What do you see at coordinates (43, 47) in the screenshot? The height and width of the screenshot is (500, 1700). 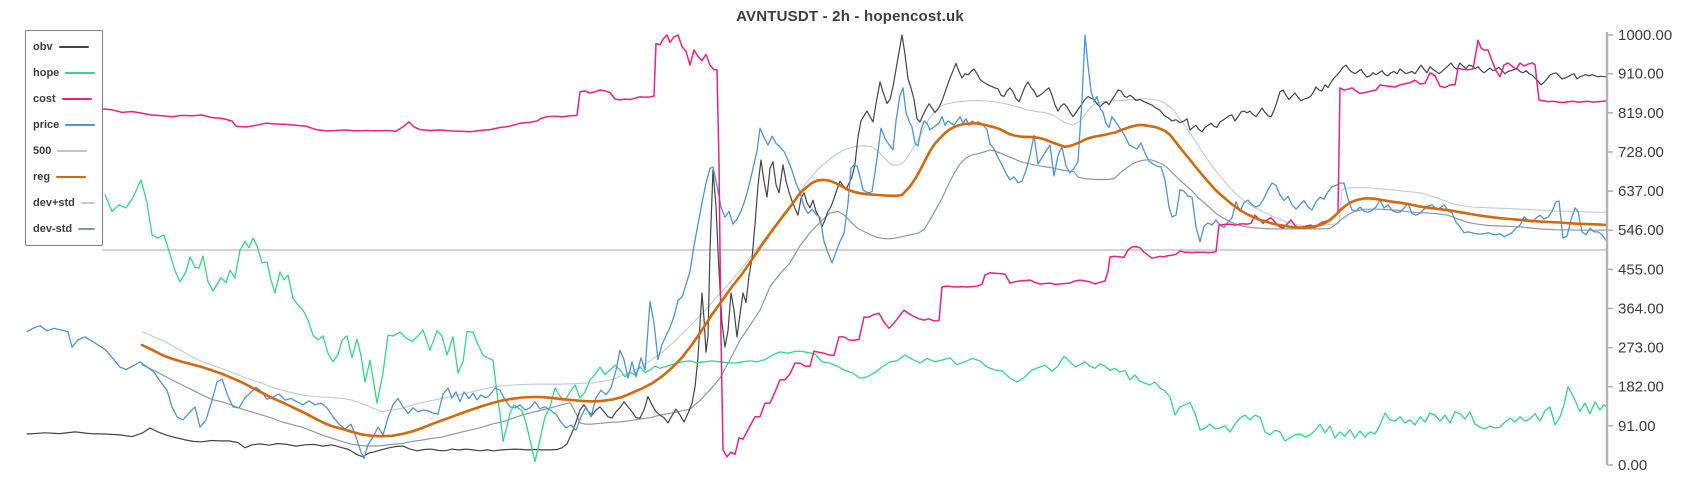 I see `legend-item-label: obv` at bounding box center [43, 47].